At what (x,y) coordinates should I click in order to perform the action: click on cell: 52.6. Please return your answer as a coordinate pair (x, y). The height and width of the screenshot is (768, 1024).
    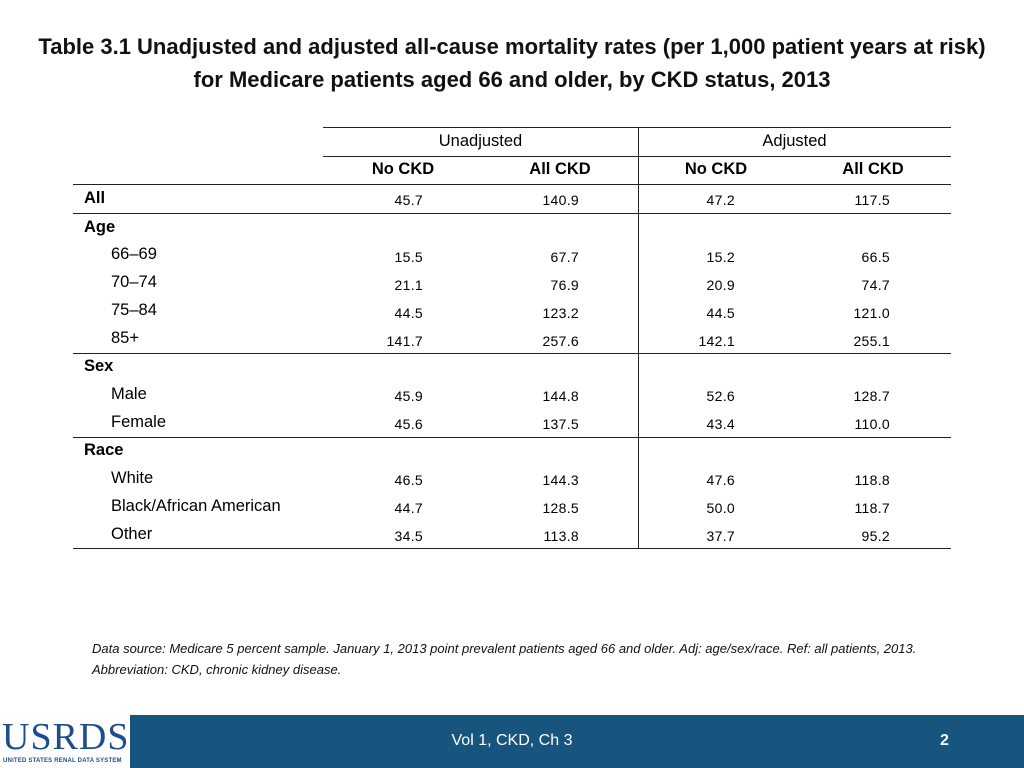
    Looking at the image, I should click on (720, 396).